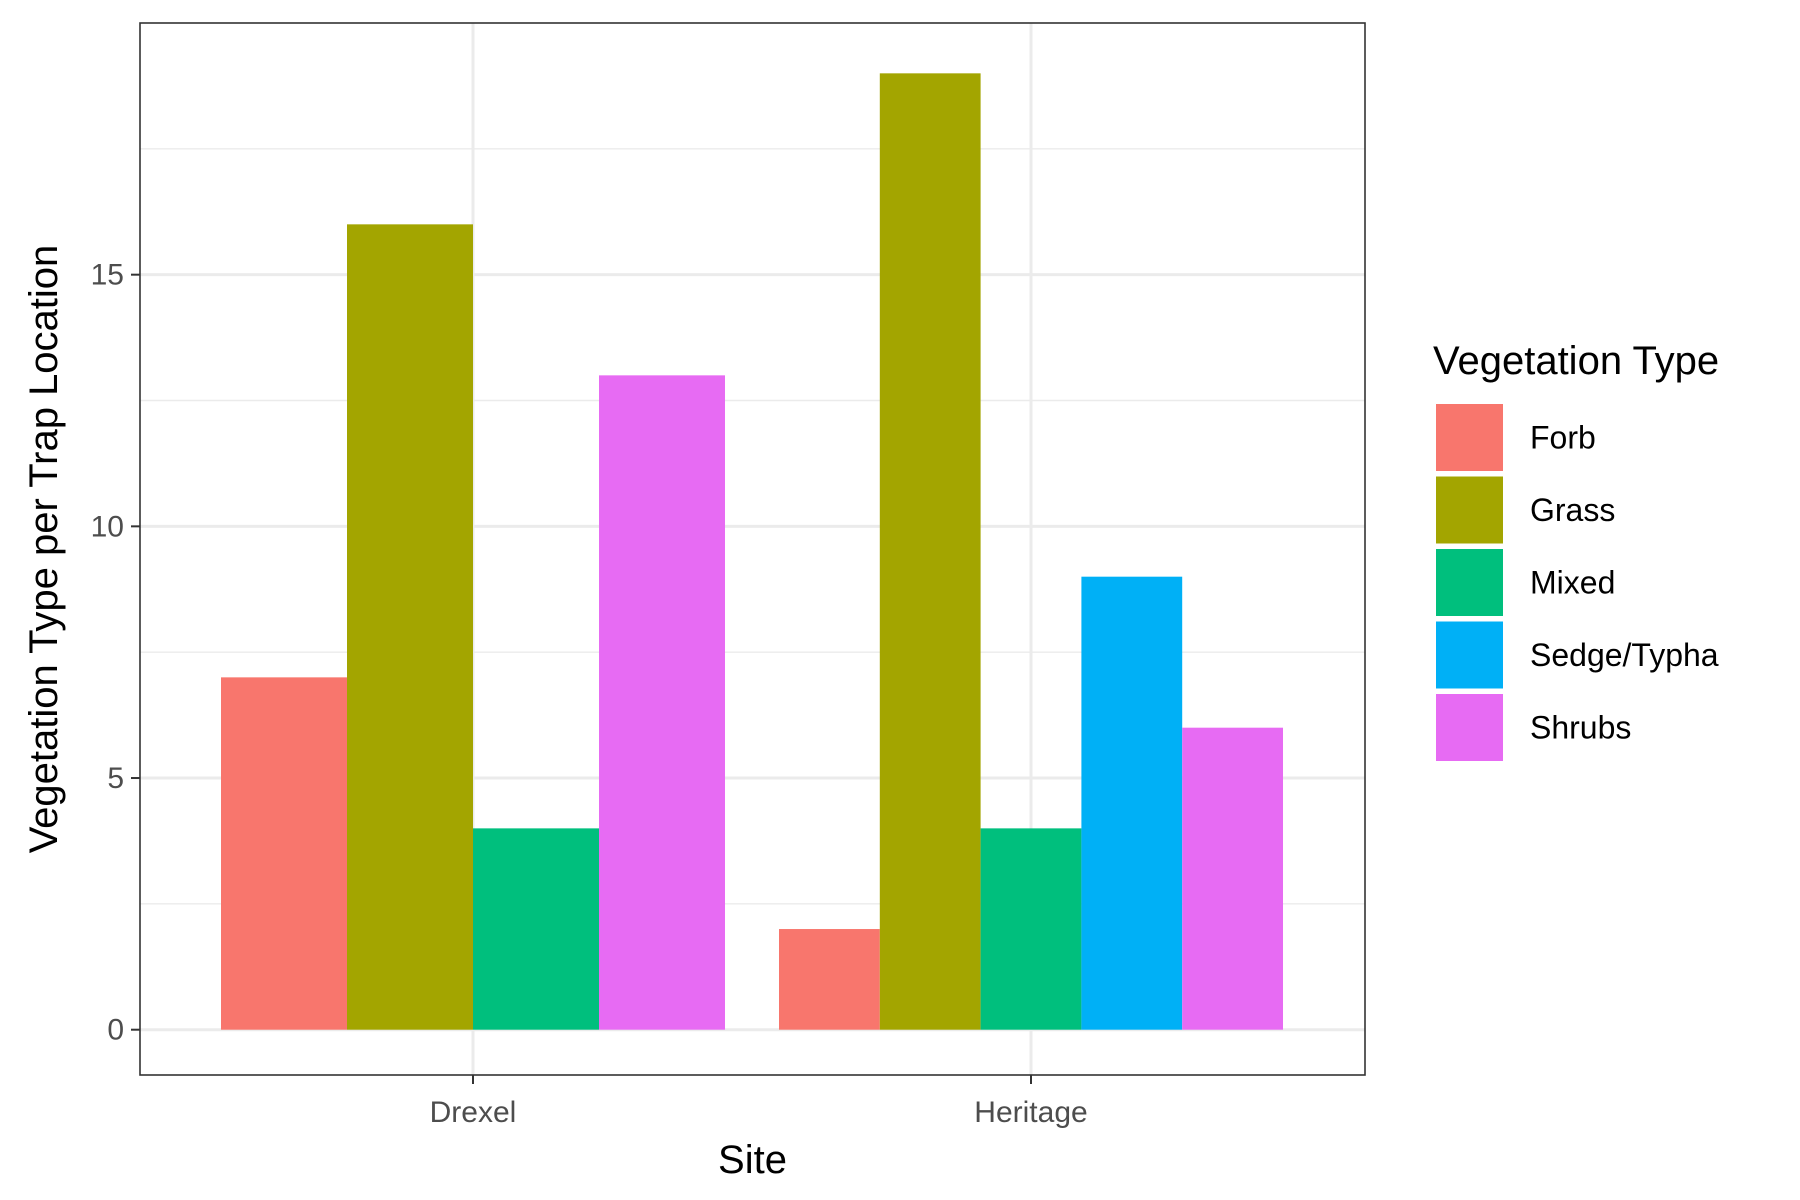 This screenshot has height=1200, width=1800. I want to click on x-axis-title: Site, so click(752, 1160).